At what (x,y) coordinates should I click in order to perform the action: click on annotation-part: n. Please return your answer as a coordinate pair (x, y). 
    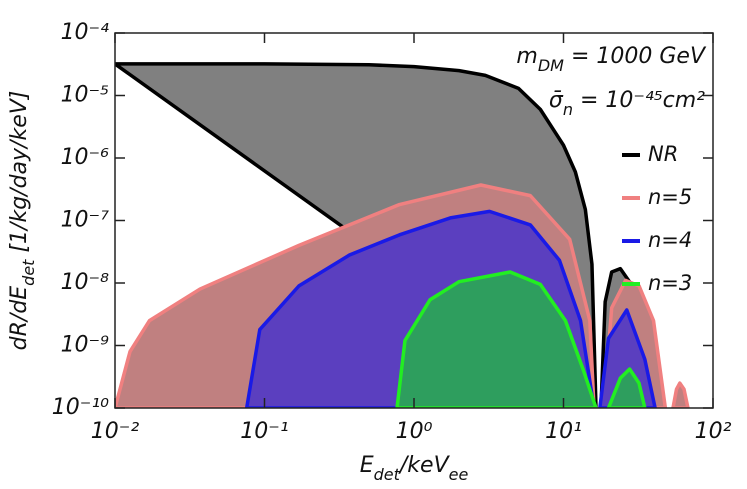
    Looking at the image, I should click on (568, 109).